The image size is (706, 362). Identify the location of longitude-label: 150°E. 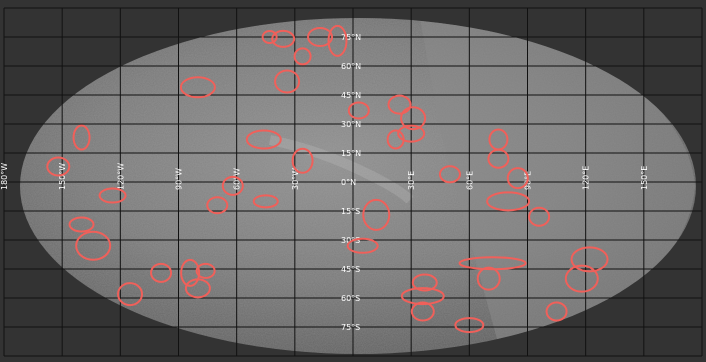
(644, 178).